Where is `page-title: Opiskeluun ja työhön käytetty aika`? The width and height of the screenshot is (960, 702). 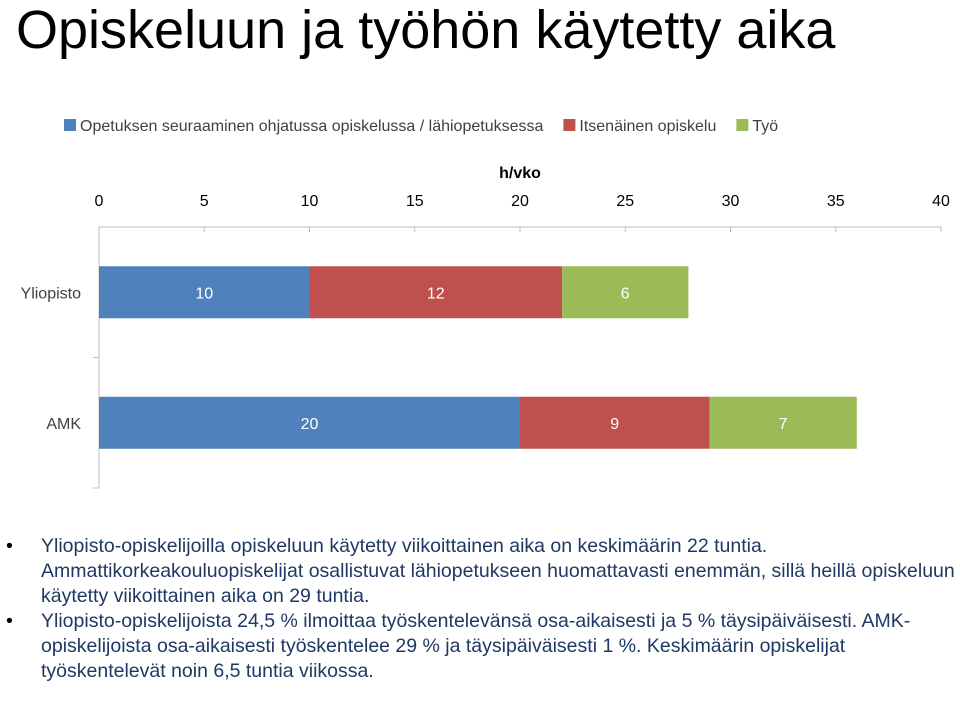
page-title: Opiskeluun ja työhön käytetty aika is located at coordinates (426, 30).